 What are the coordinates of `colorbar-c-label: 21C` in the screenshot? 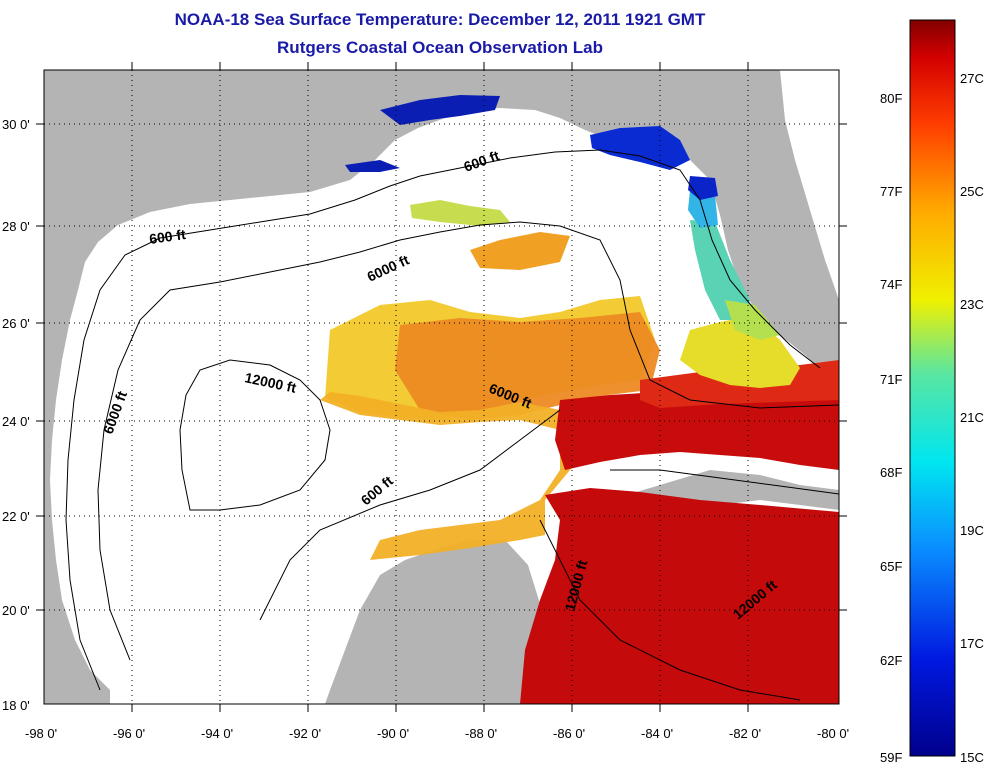 It's located at (972, 417).